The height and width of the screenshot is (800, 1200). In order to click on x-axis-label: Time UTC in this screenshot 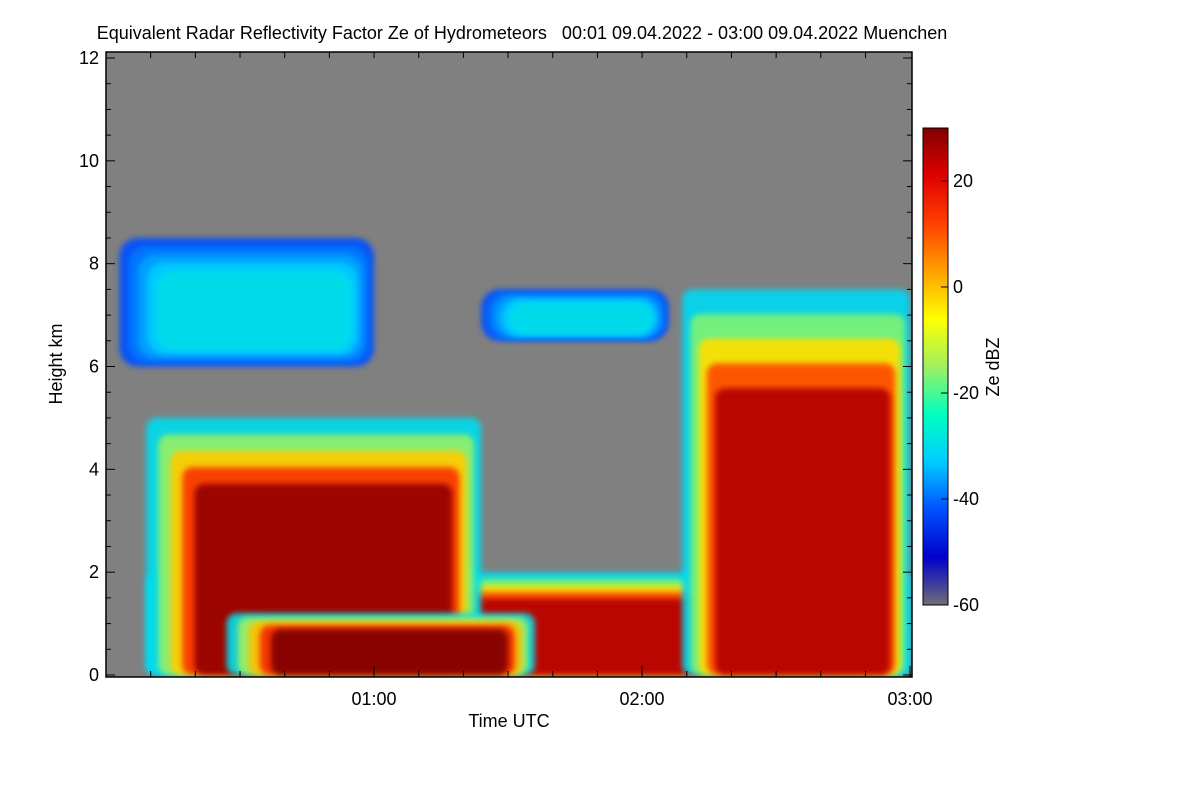, I will do `click(508, 721)`.